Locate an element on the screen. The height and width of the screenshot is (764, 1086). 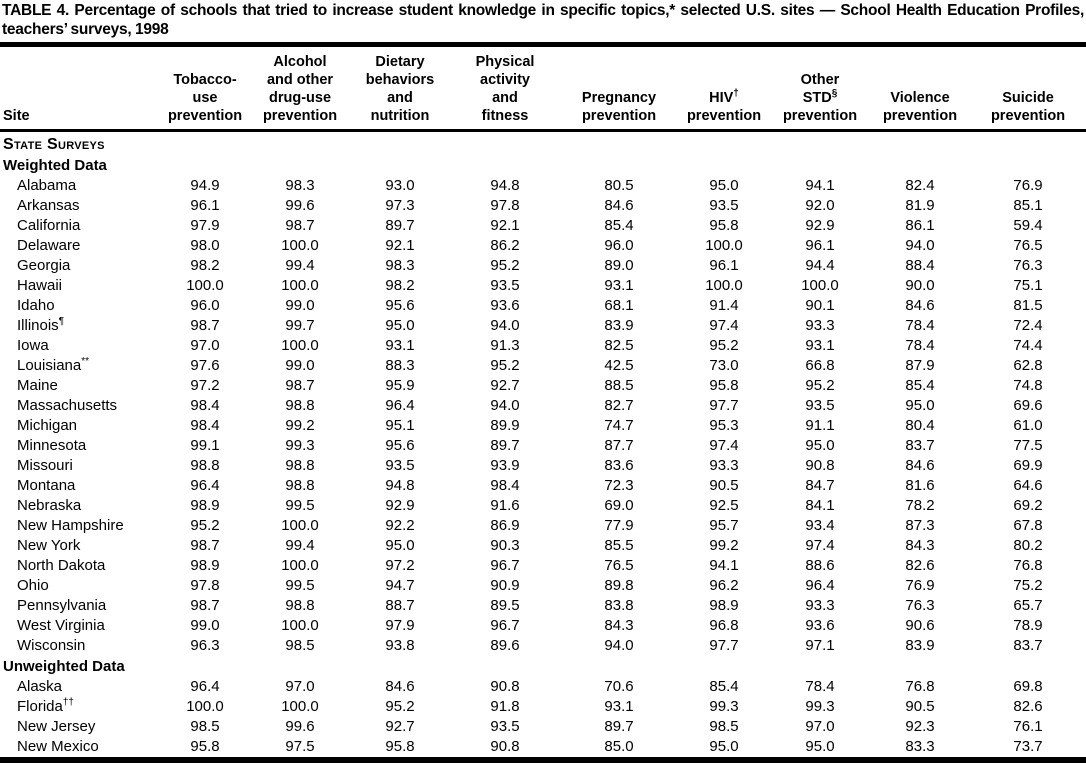
site-cell: West Virginia is located at coordinates (61, 625).